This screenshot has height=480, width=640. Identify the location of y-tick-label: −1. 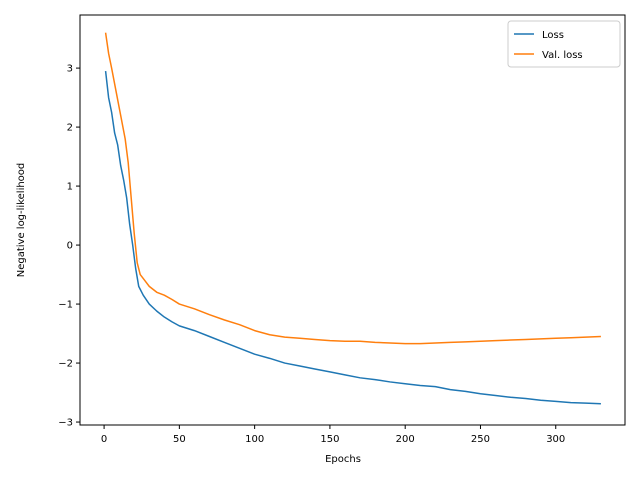
(65, 305).